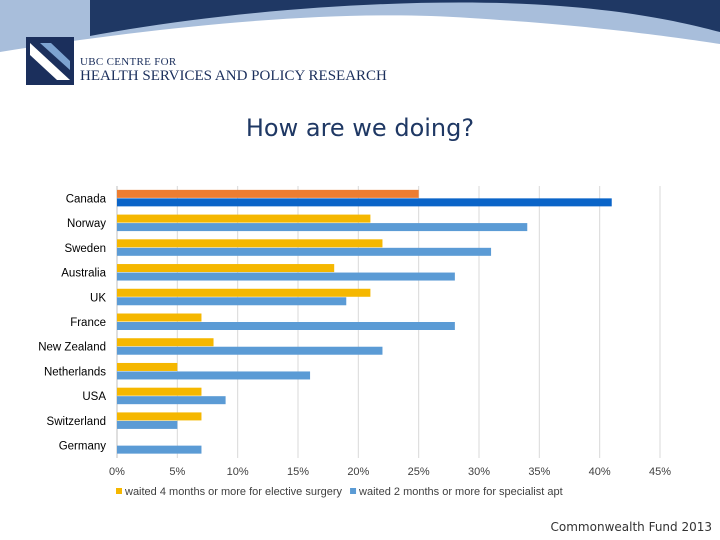 The height and width of the screenshot is (540, 720). I want to click on x-tick-label-15: 15%, so click(298, 472).